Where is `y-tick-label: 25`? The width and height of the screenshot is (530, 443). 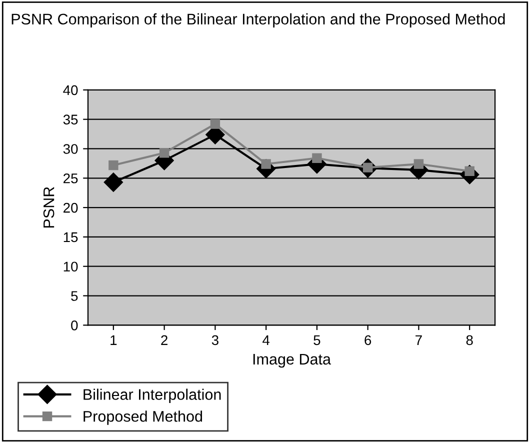 y-tick-label: 25 is located at coordinates (71, 178).